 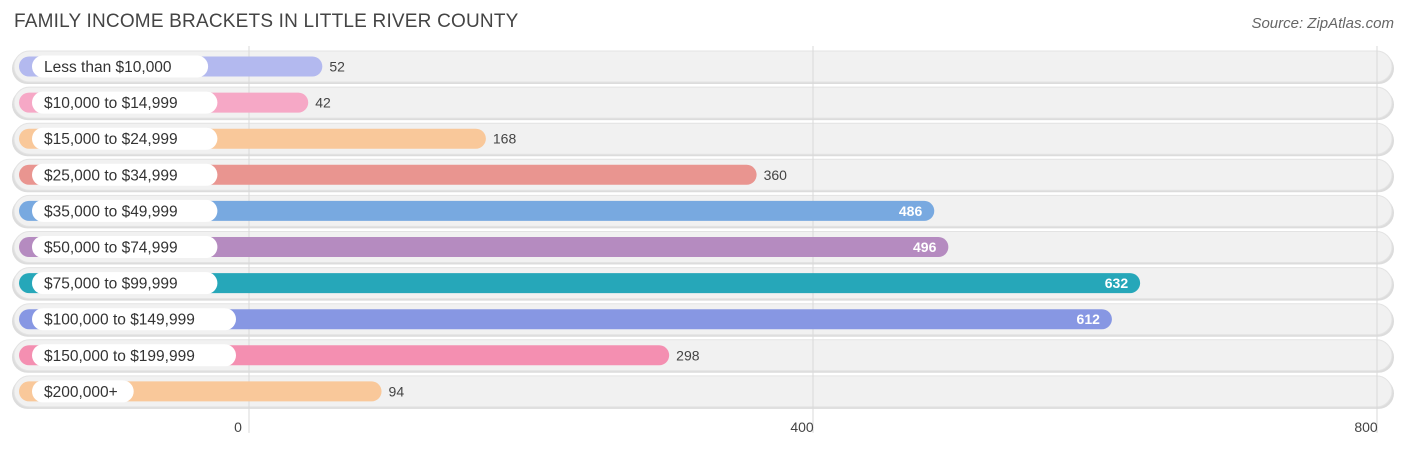 I want to click on category-label: $25,000 to $34,999, so click(x=111, y=175).